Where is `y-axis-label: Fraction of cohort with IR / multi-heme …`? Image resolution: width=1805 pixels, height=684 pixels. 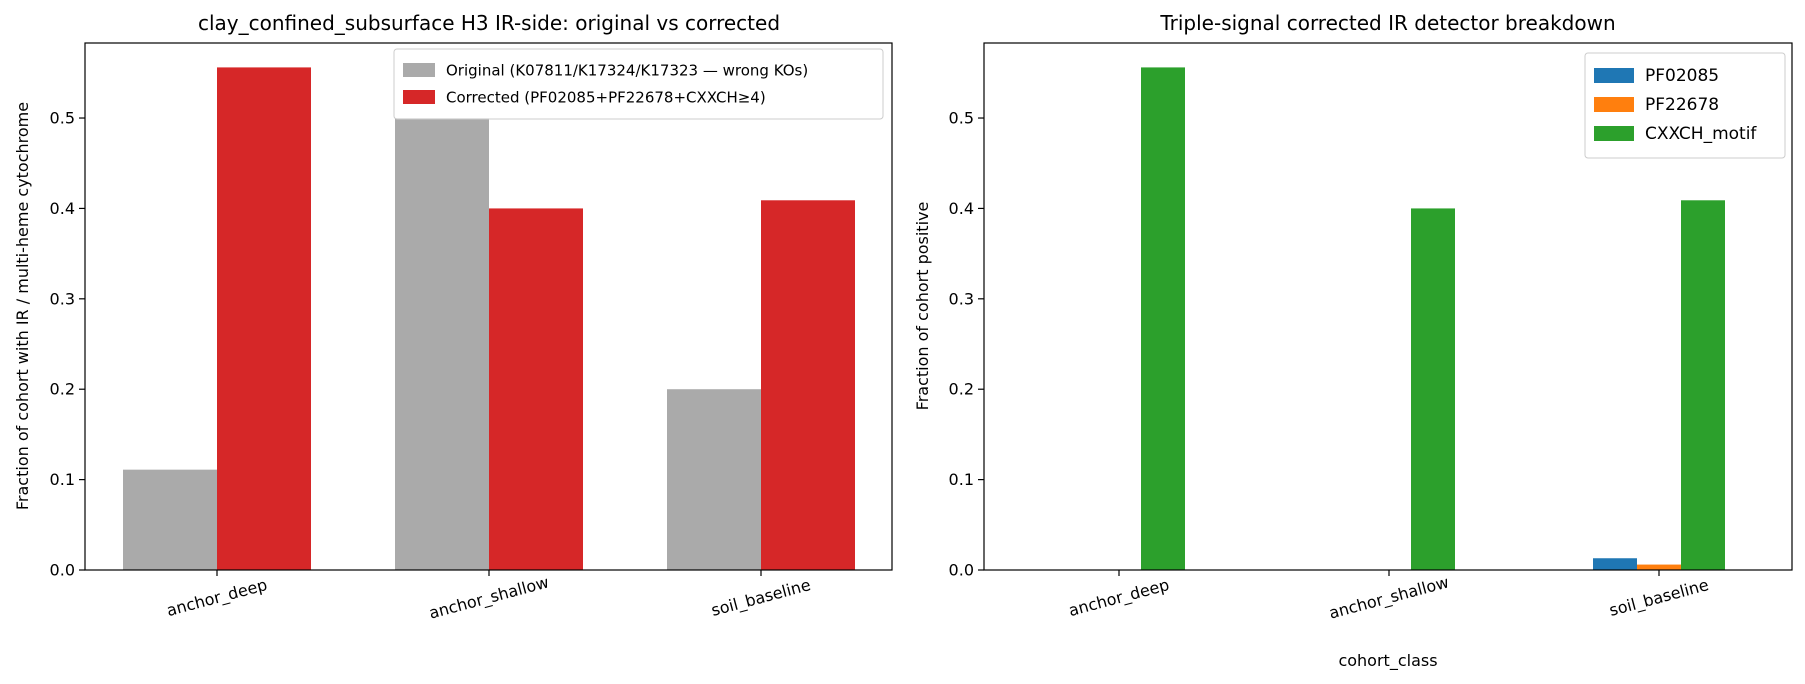
y-axis-label: Fraction of cohort with IR / multi-heme … is located at coordinates (22, 306).